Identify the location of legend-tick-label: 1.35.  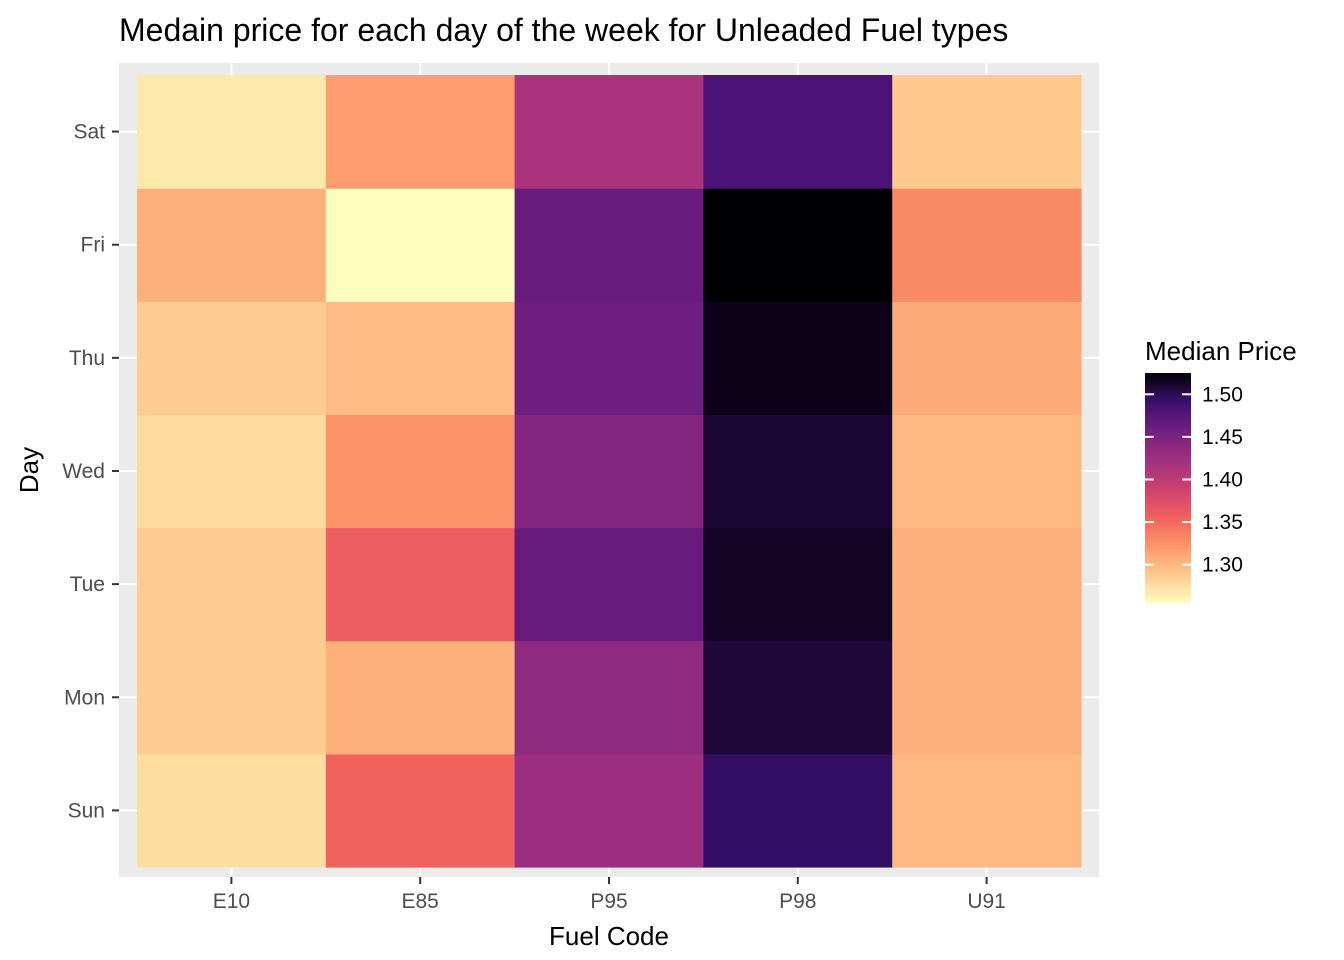
(1222, 522).